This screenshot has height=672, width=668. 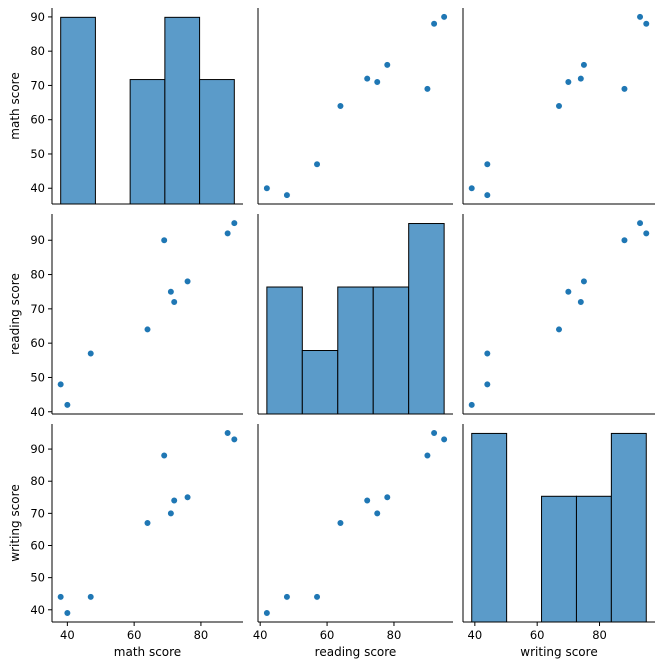 What do you see at coordinates (327, 635) in the screenshot?
I see `xtick-label-reading-score-1: 60` at bounding box center [327, 635].